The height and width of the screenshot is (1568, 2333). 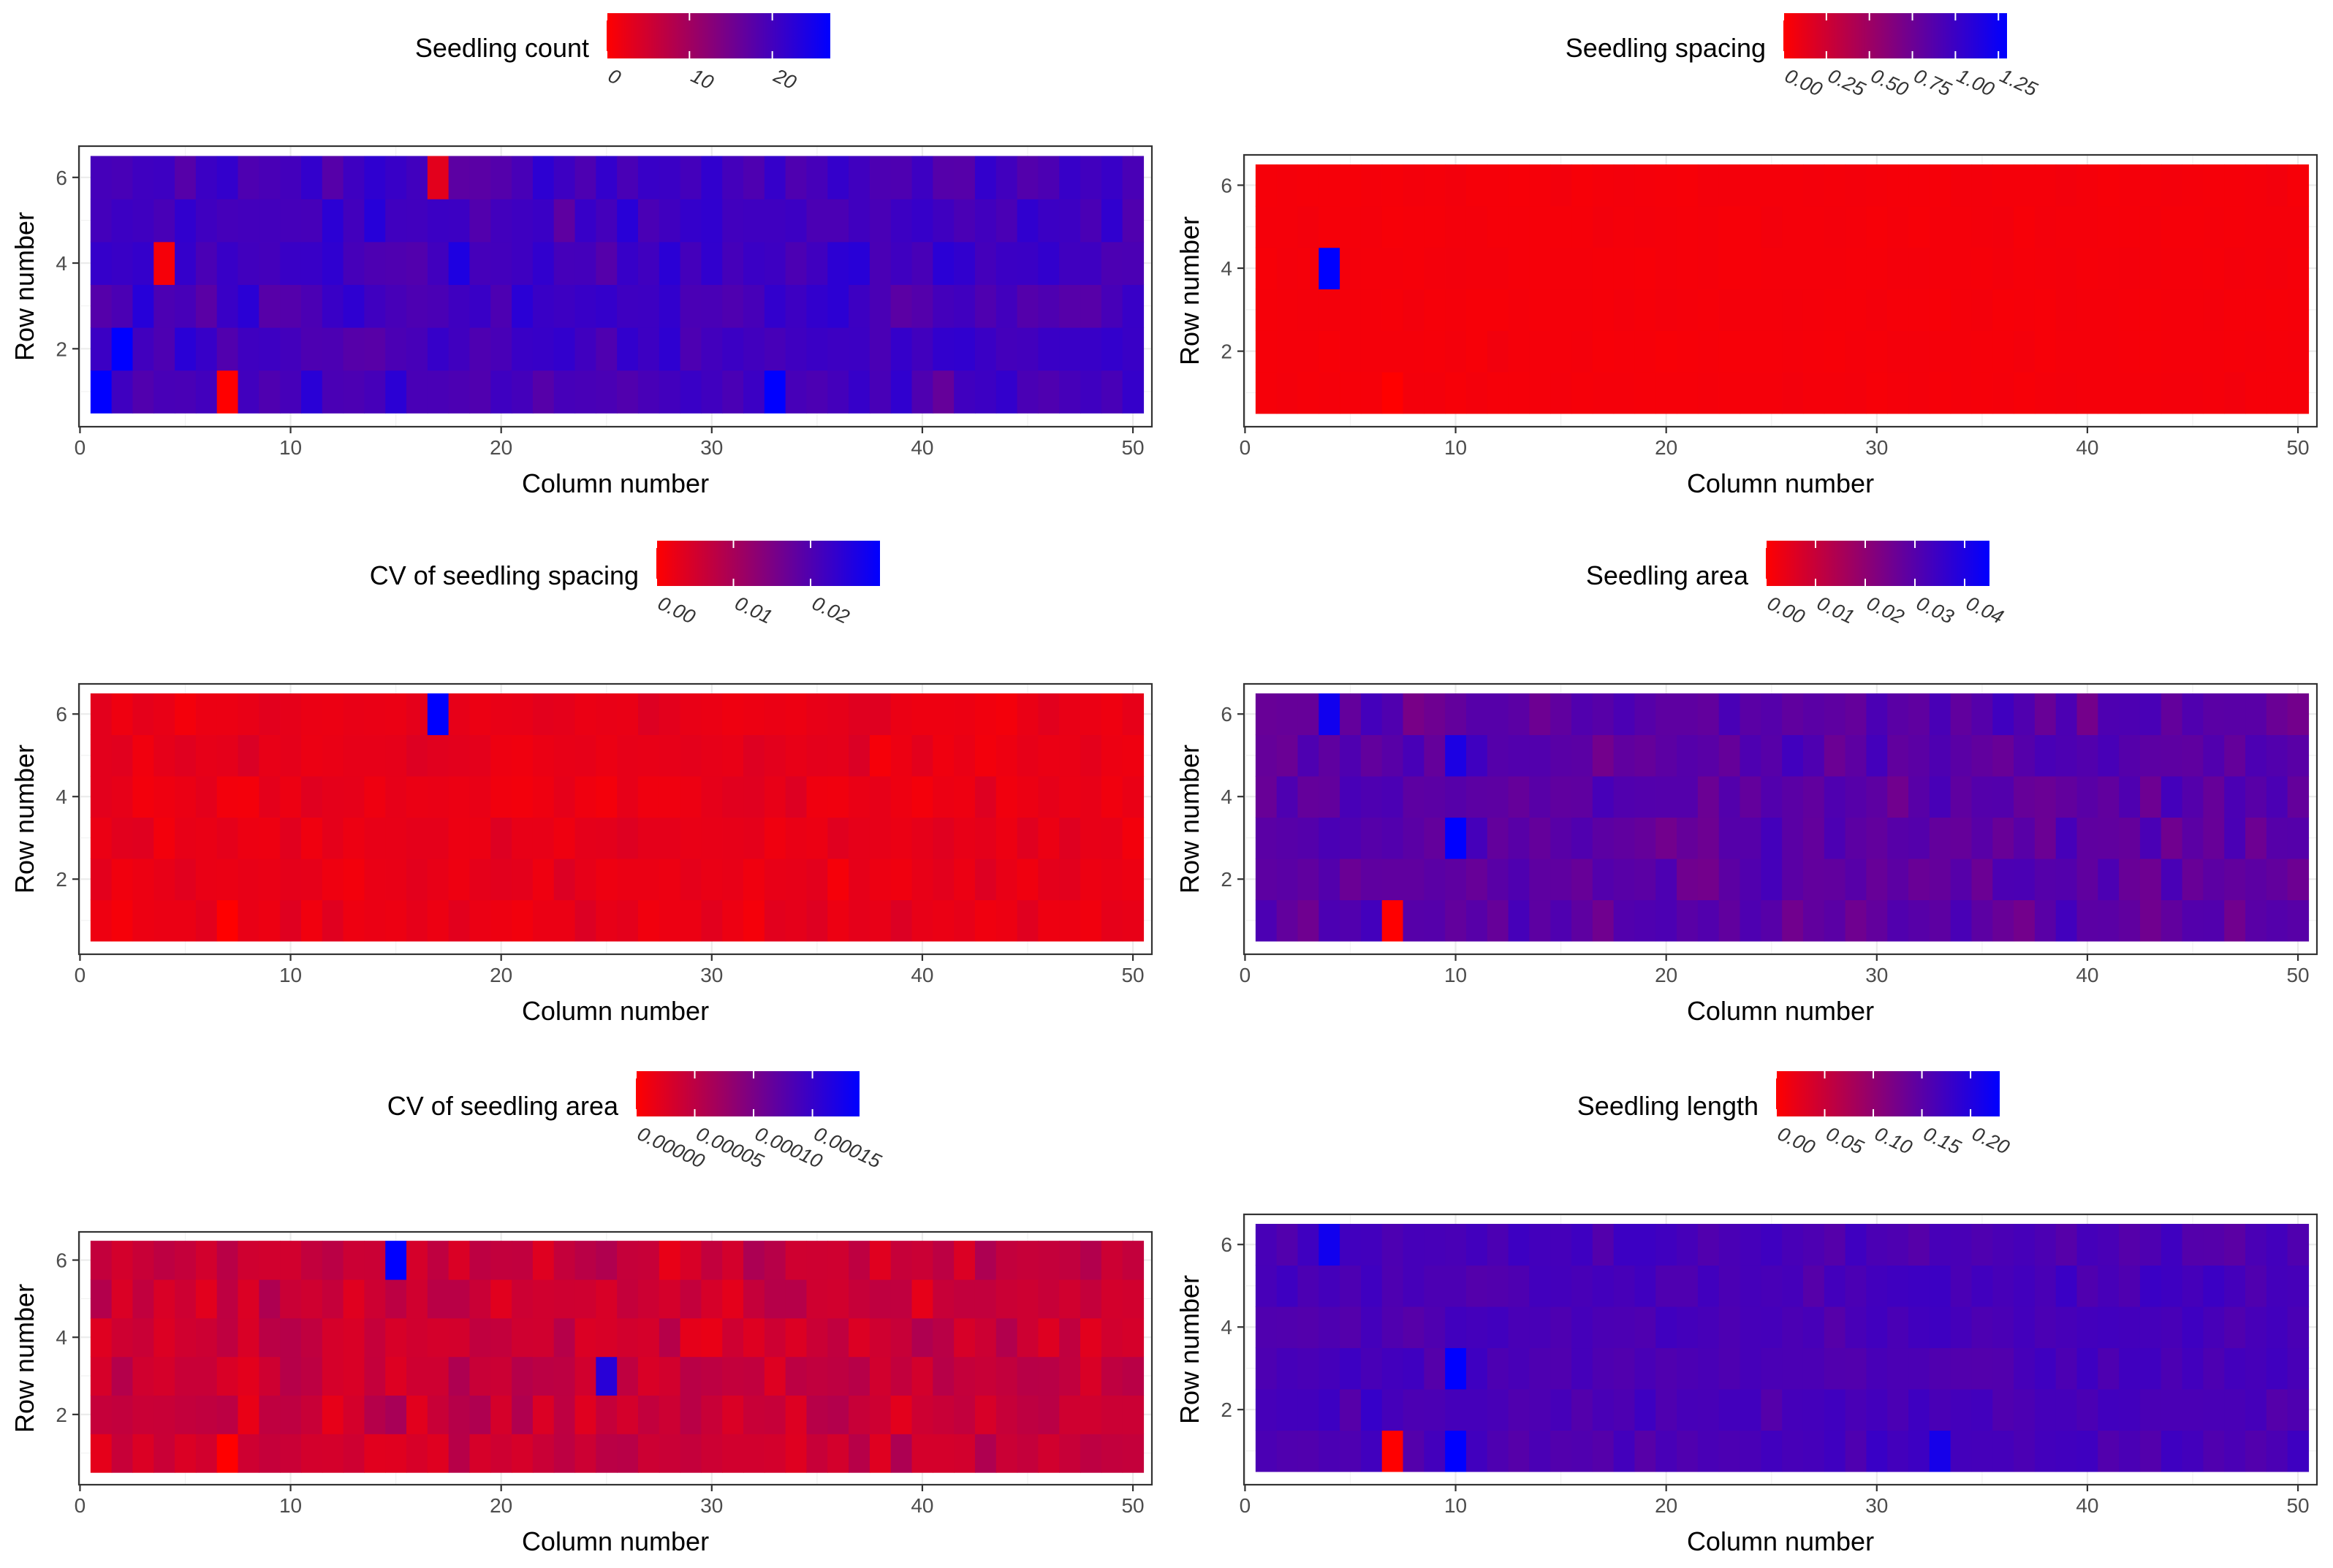 I want to click on heatmap-tiles, so click(x=1782, y=817).